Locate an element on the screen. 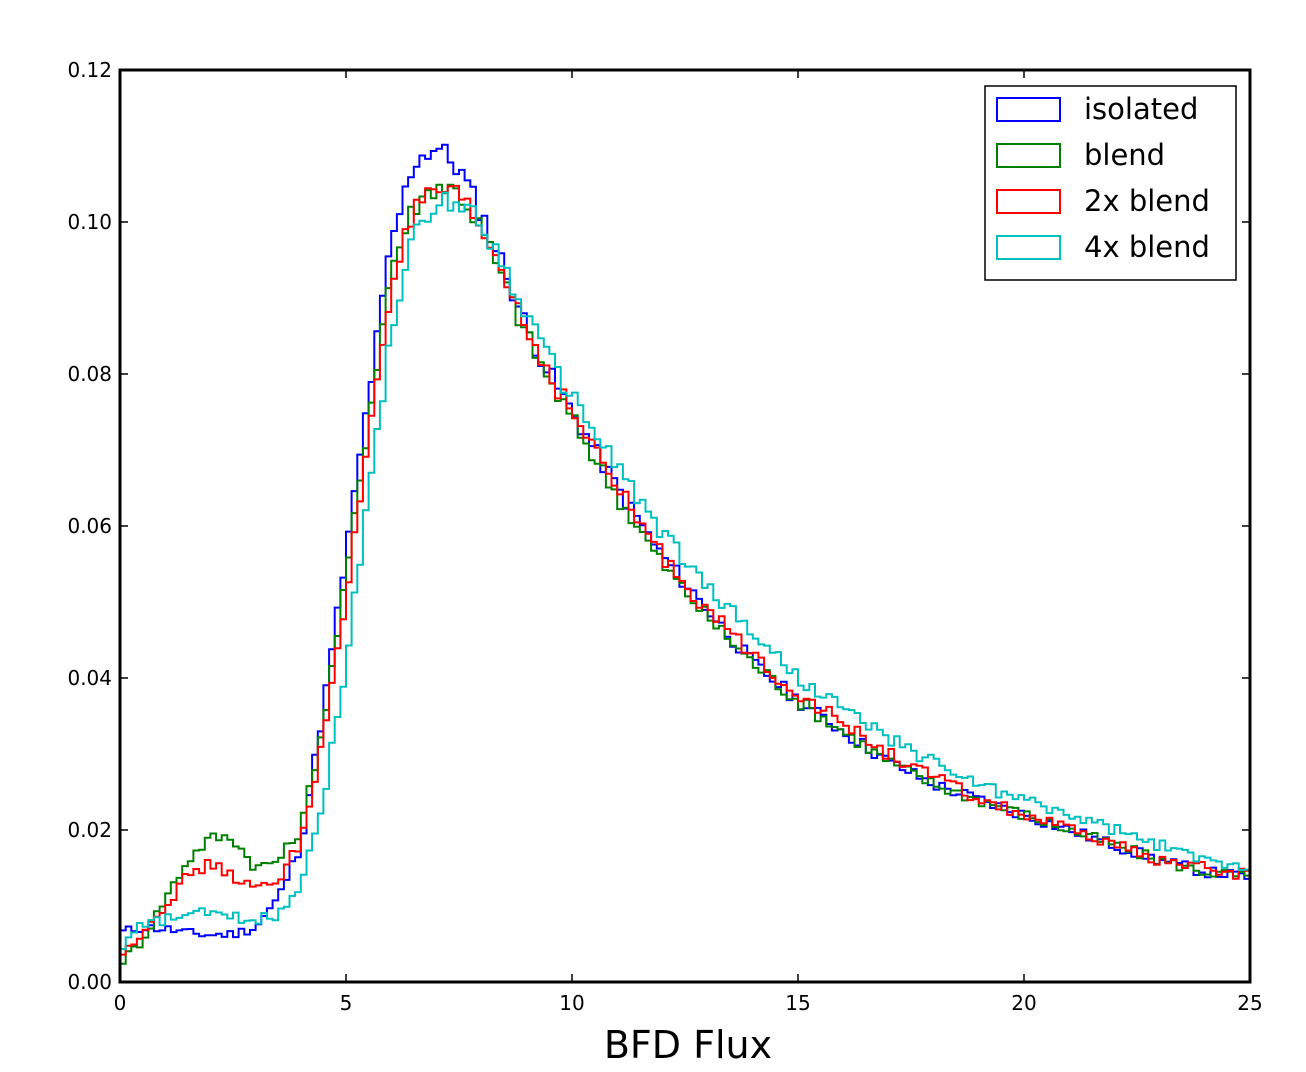 The width and height of the screenshot is (1306, 1072). y-tick-label: 0.08 is located at coordinates (89, 374).